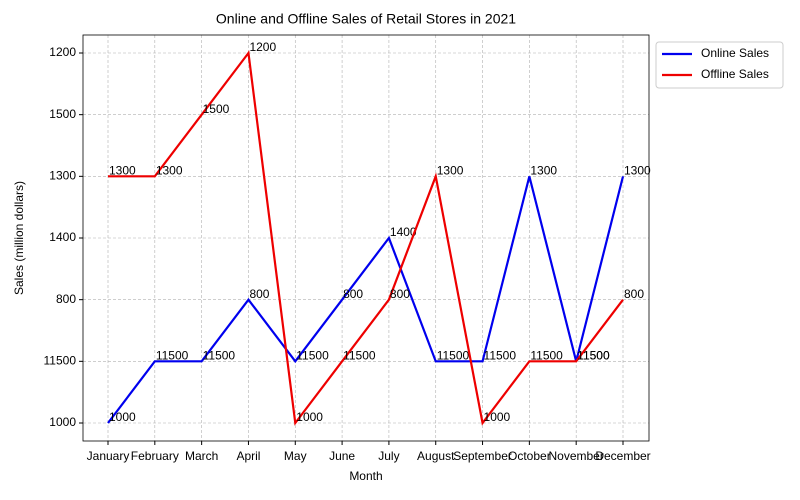 Image resolution: width=800 pixels, height=500 pixels. Describe the element at coordinates (576, 456) in the screenshot. I see `x-tick-label: November` at that location.